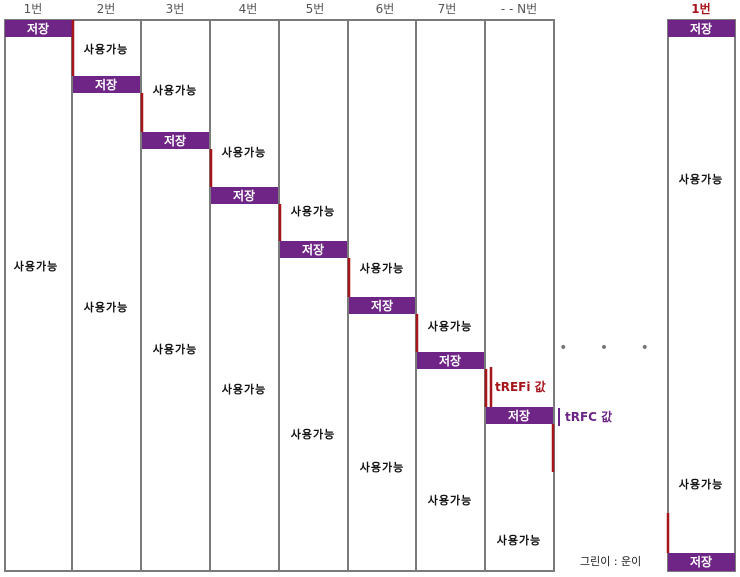 The height and width of the screenshot is (577, 740). I want to click on trfc-label: tRFC 값, so click(588, 417).